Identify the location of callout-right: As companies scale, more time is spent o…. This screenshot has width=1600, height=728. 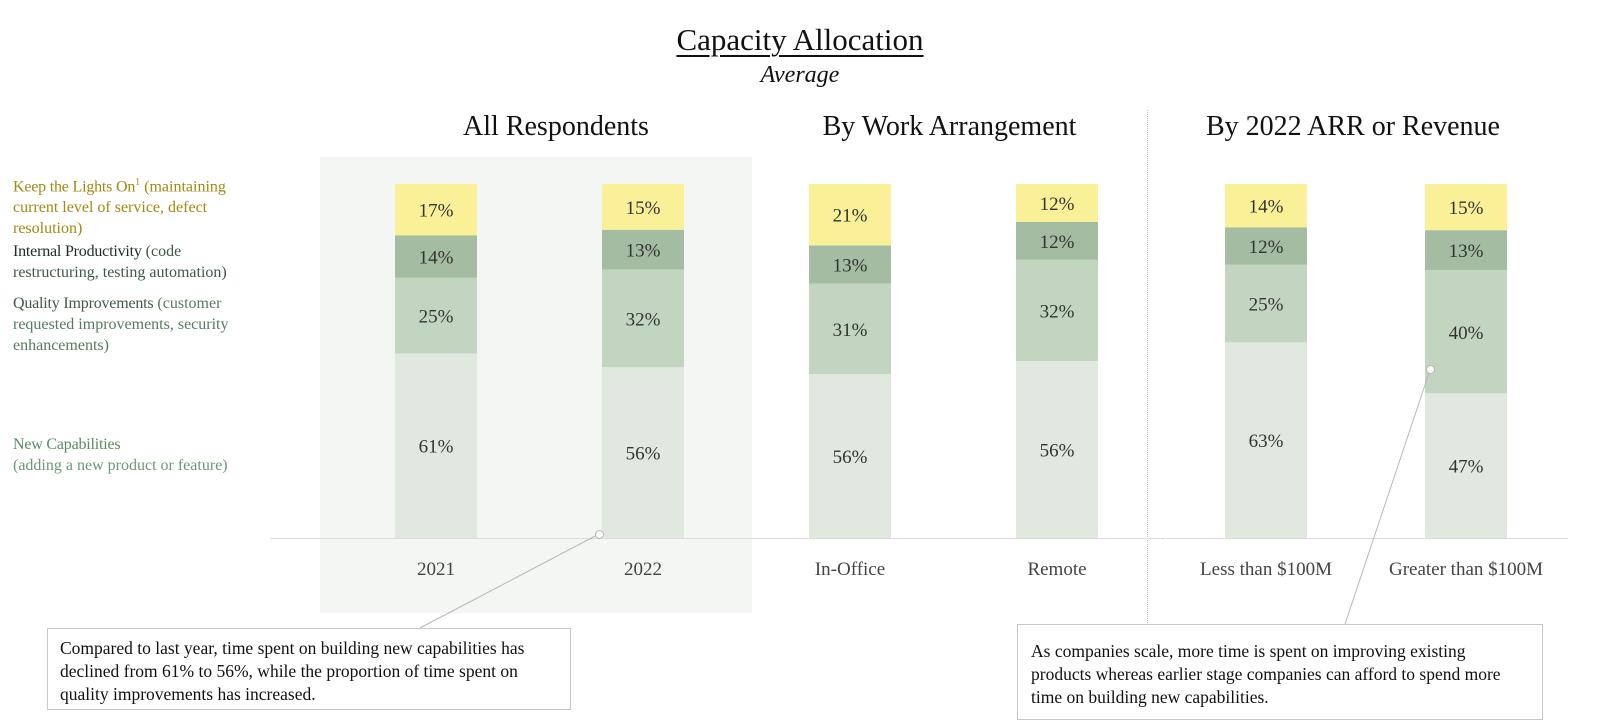
(1280, 672).